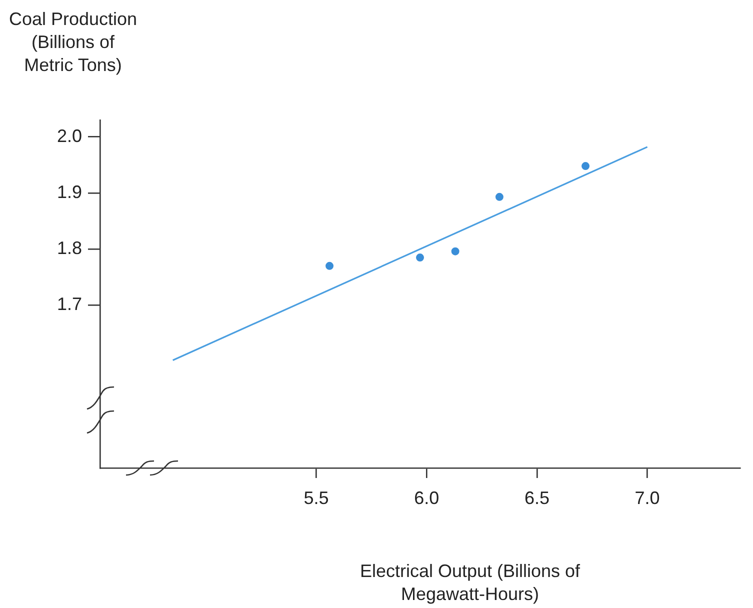 The height and width of the screenshot is (608, 753). I want to click on x-tick-label: 5.5, so click(316, 498).